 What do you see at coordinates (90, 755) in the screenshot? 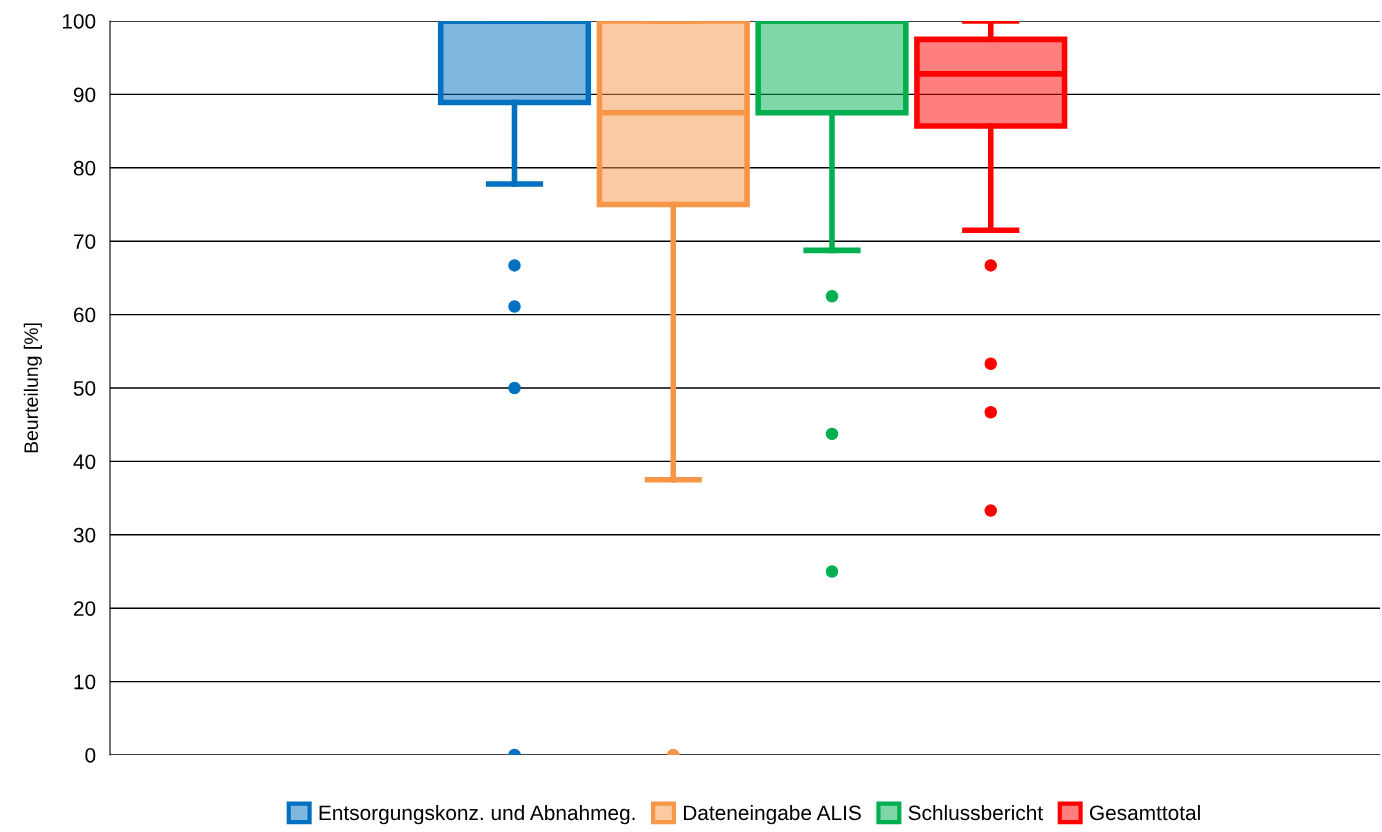
I see `y-tick-label: 0` at bounding box center [90, 755].